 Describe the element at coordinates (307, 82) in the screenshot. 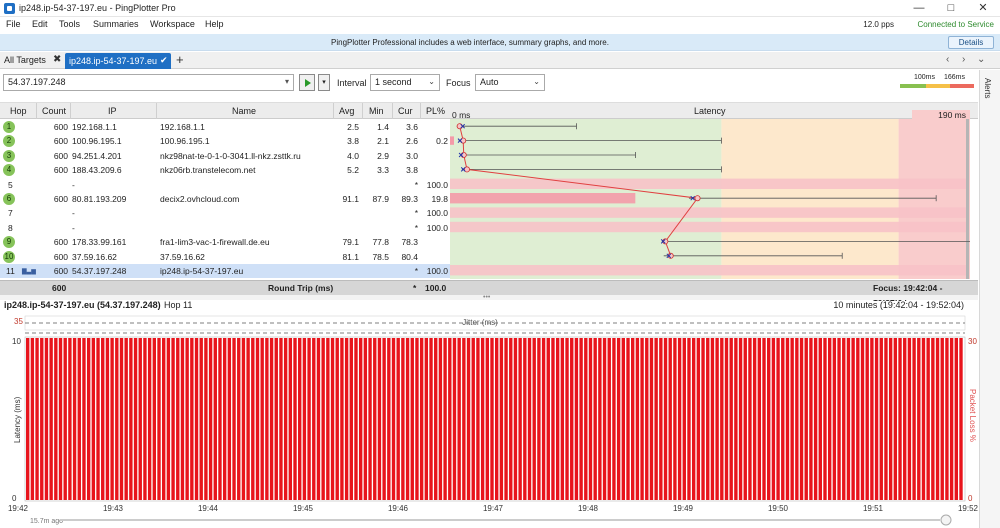

I see `start-trace-button` at that location.